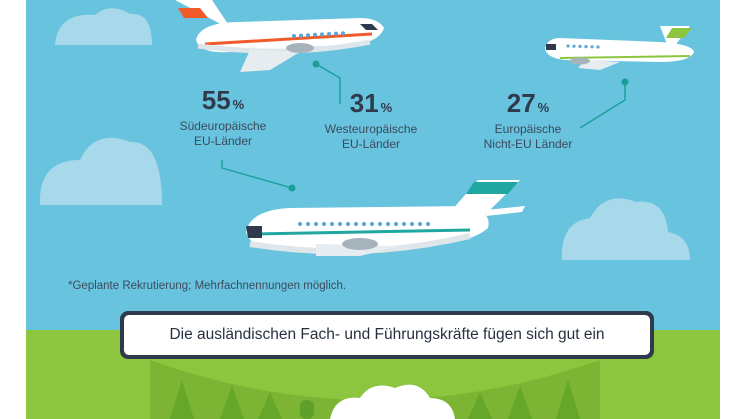 This screenshot has height=419, width=746. What do you see at coordinates (385, 218) in the screenshot?
I see `airplane-teal` at bounding box center [385, 218].